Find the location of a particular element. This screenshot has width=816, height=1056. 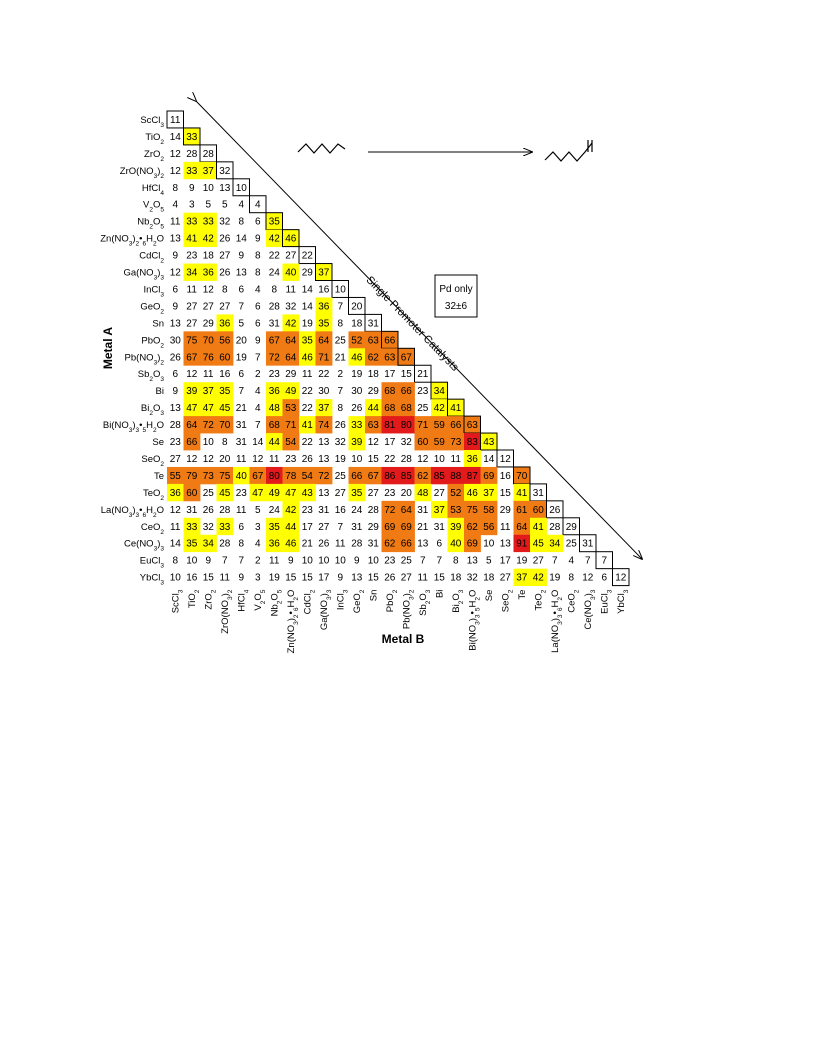

cell-value: 41 is located at coordinates (539, 527).